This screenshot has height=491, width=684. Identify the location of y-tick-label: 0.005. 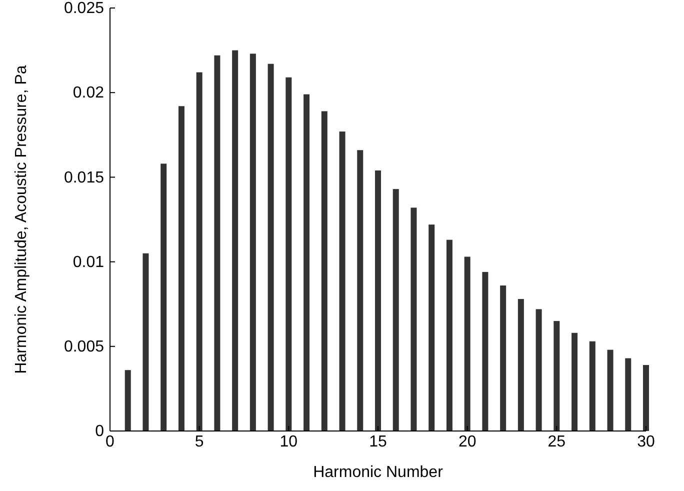
(84, 347).